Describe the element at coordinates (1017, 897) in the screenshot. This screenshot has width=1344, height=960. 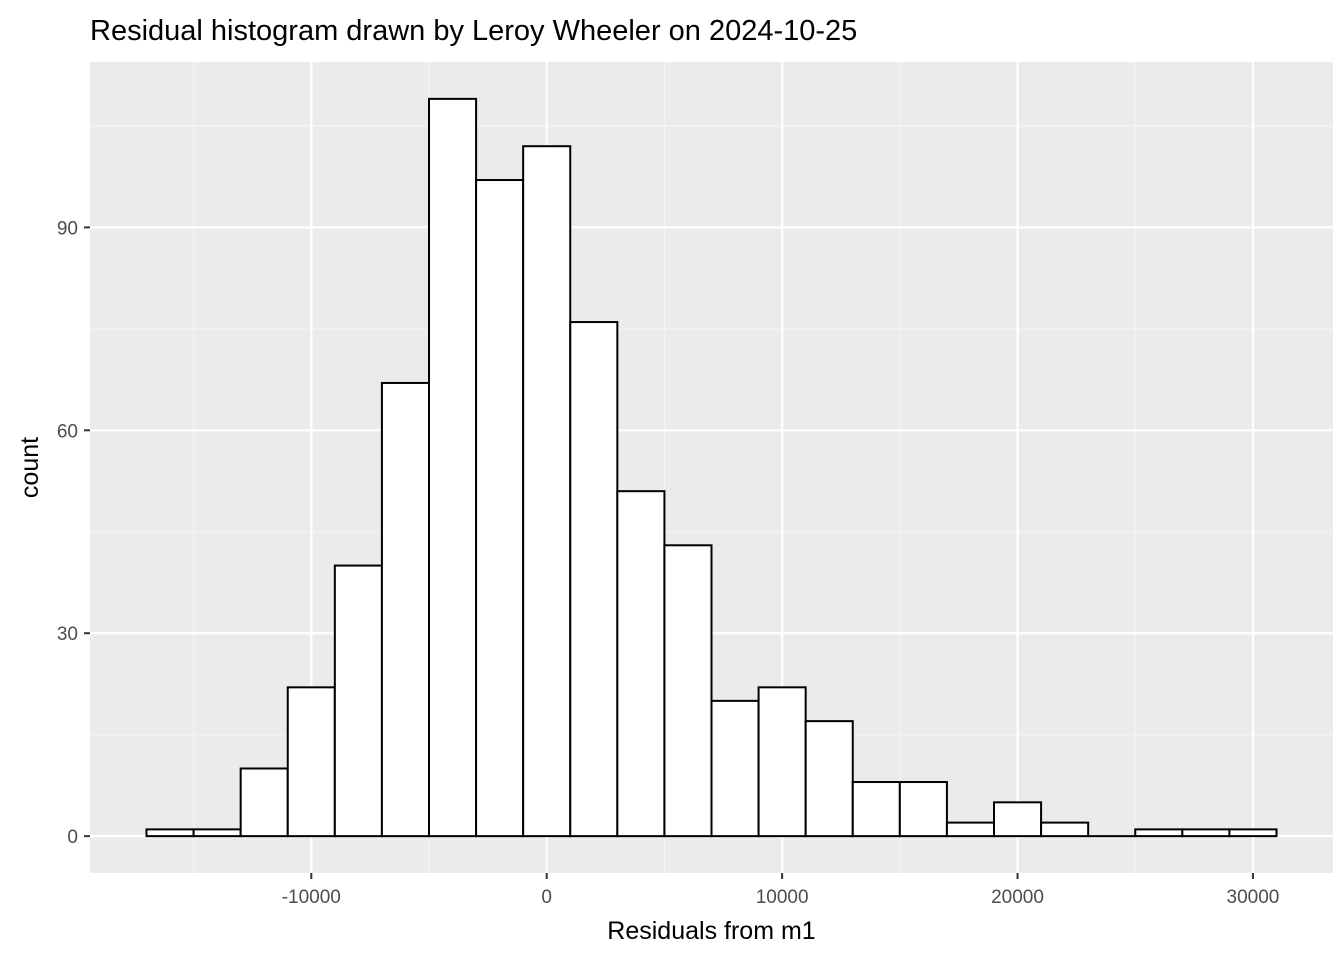
I see `x-tick-label: 20000` at that location.